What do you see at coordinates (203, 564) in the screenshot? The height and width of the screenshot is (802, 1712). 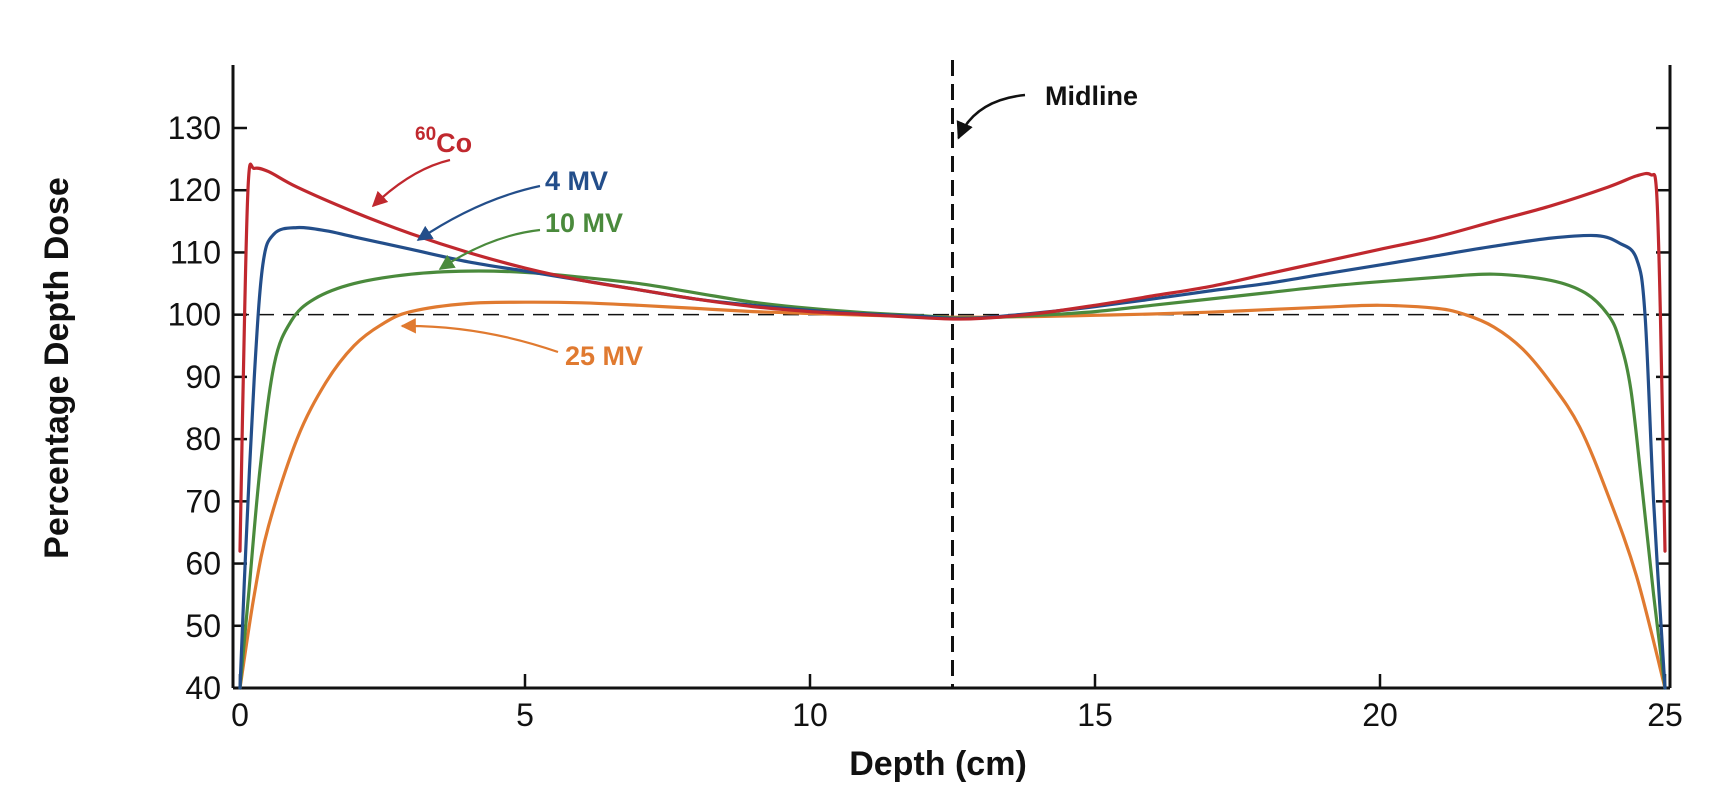 I see `y-tick-label: 60` at bounding box center [203, 564].